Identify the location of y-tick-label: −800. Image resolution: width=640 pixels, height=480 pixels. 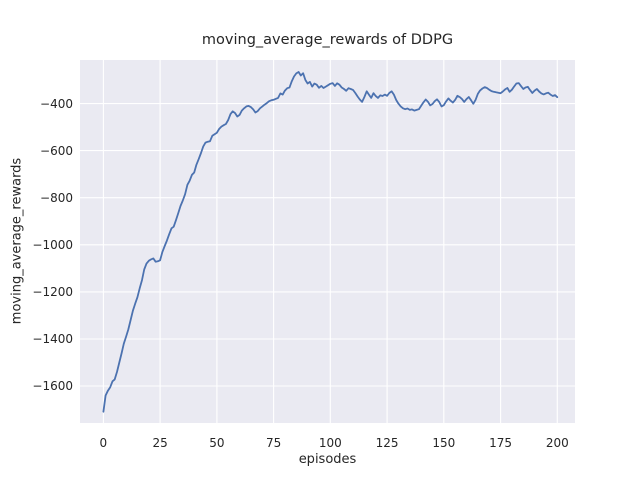
(56, 197).